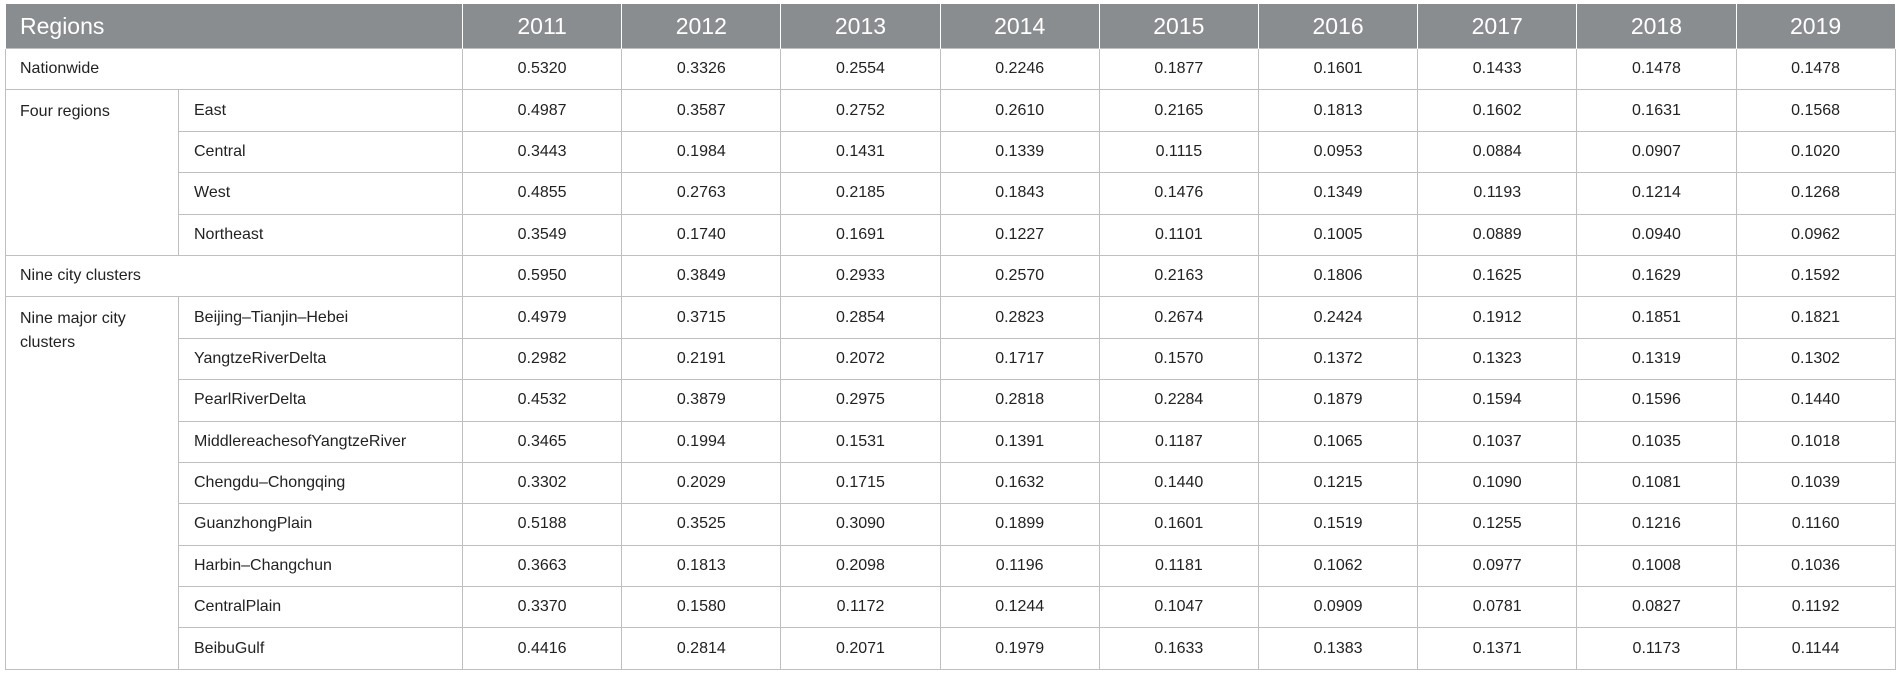 The width and height of the screenshot is (1900, 690). I want to click on value-cell: 0.1035, so click(1656, 441).